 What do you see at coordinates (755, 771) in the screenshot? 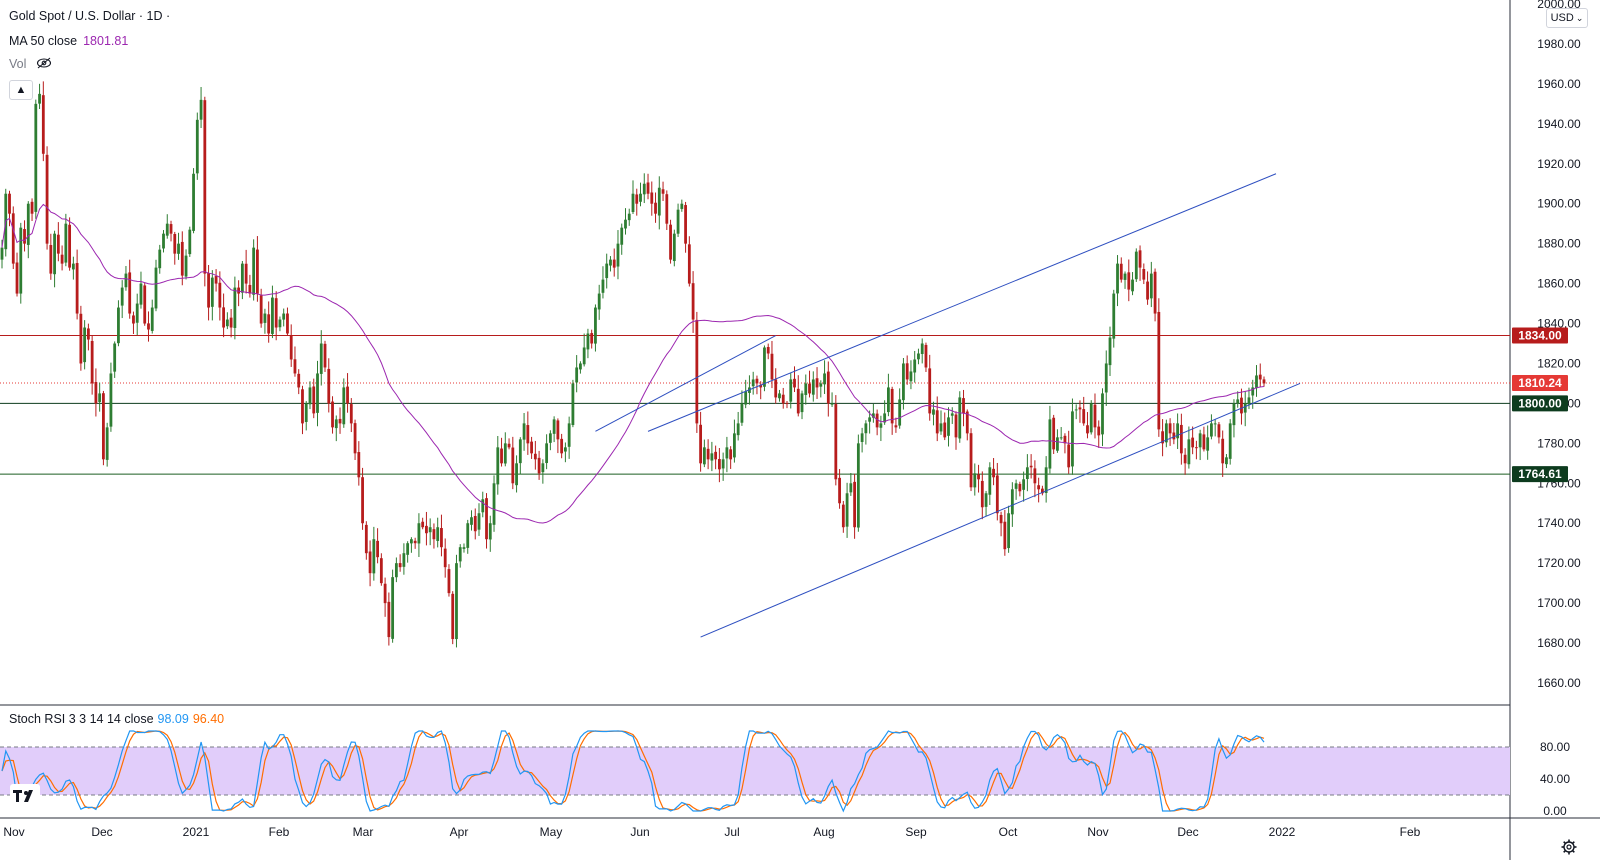
I see `stoch-rsi-band` at bounding box center [755, 771].